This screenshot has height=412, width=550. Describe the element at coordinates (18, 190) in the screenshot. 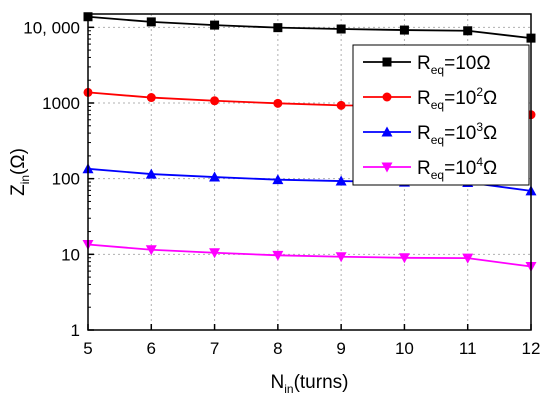

I see `y-axis-title-main: Z` at that location.